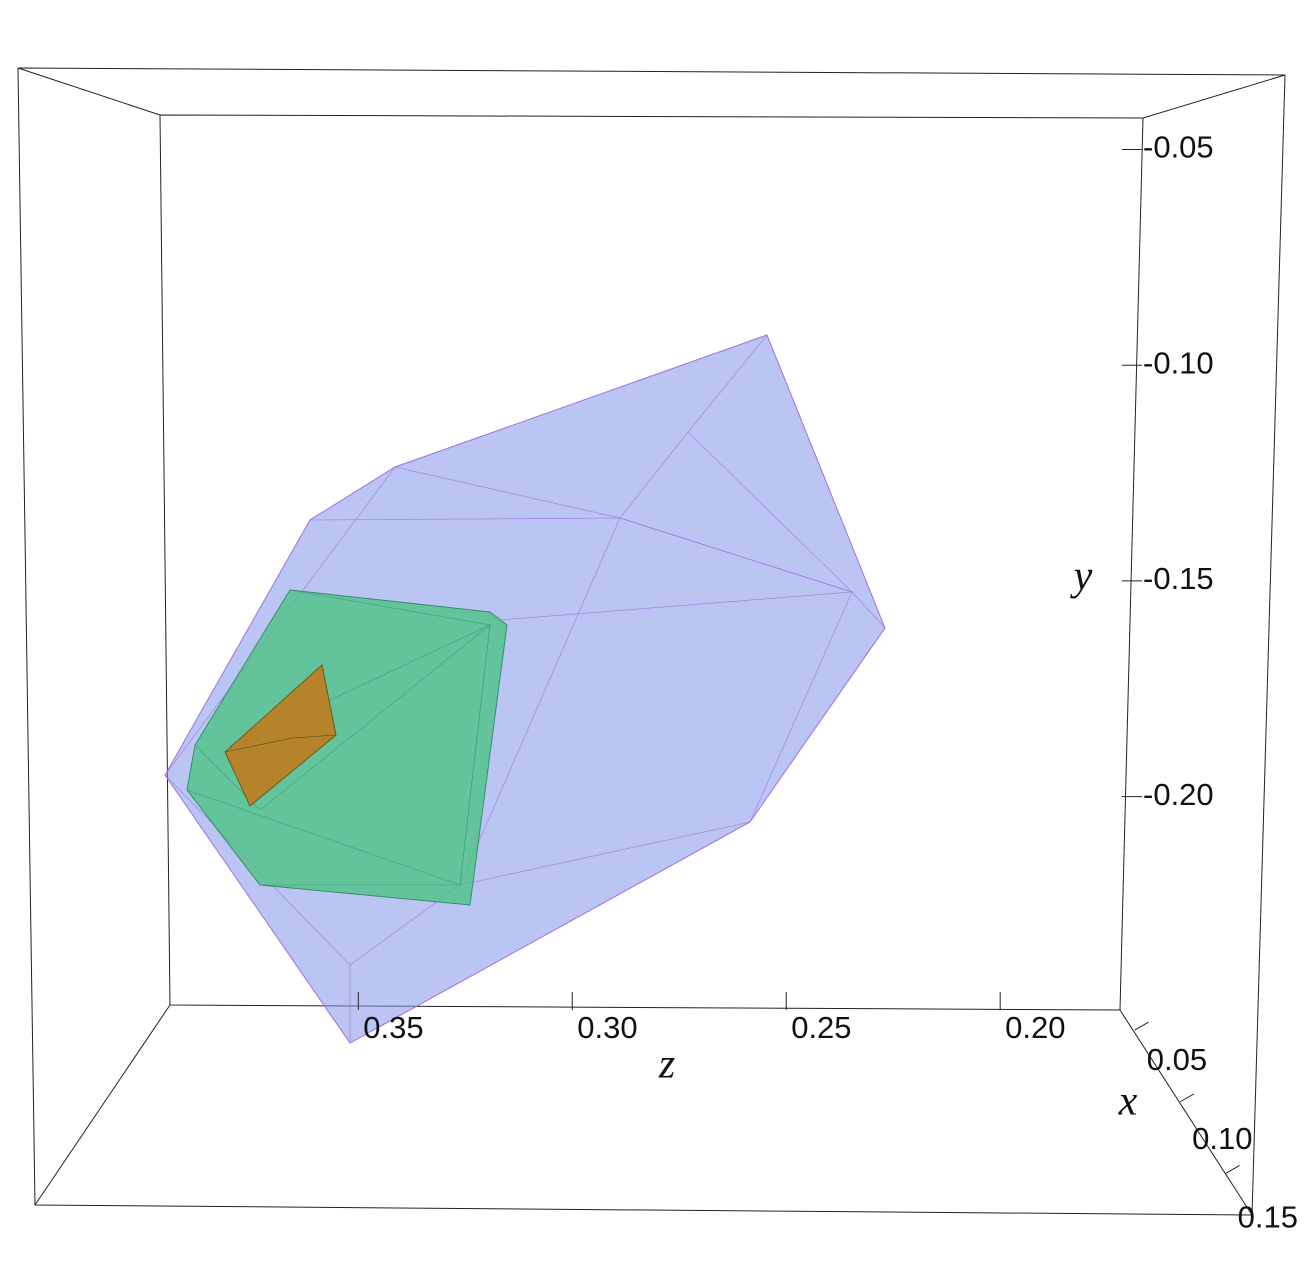 This screenshot has width=1313, height=1287. I want to click on z-tick-label: 0.25, so click(821, 1027).